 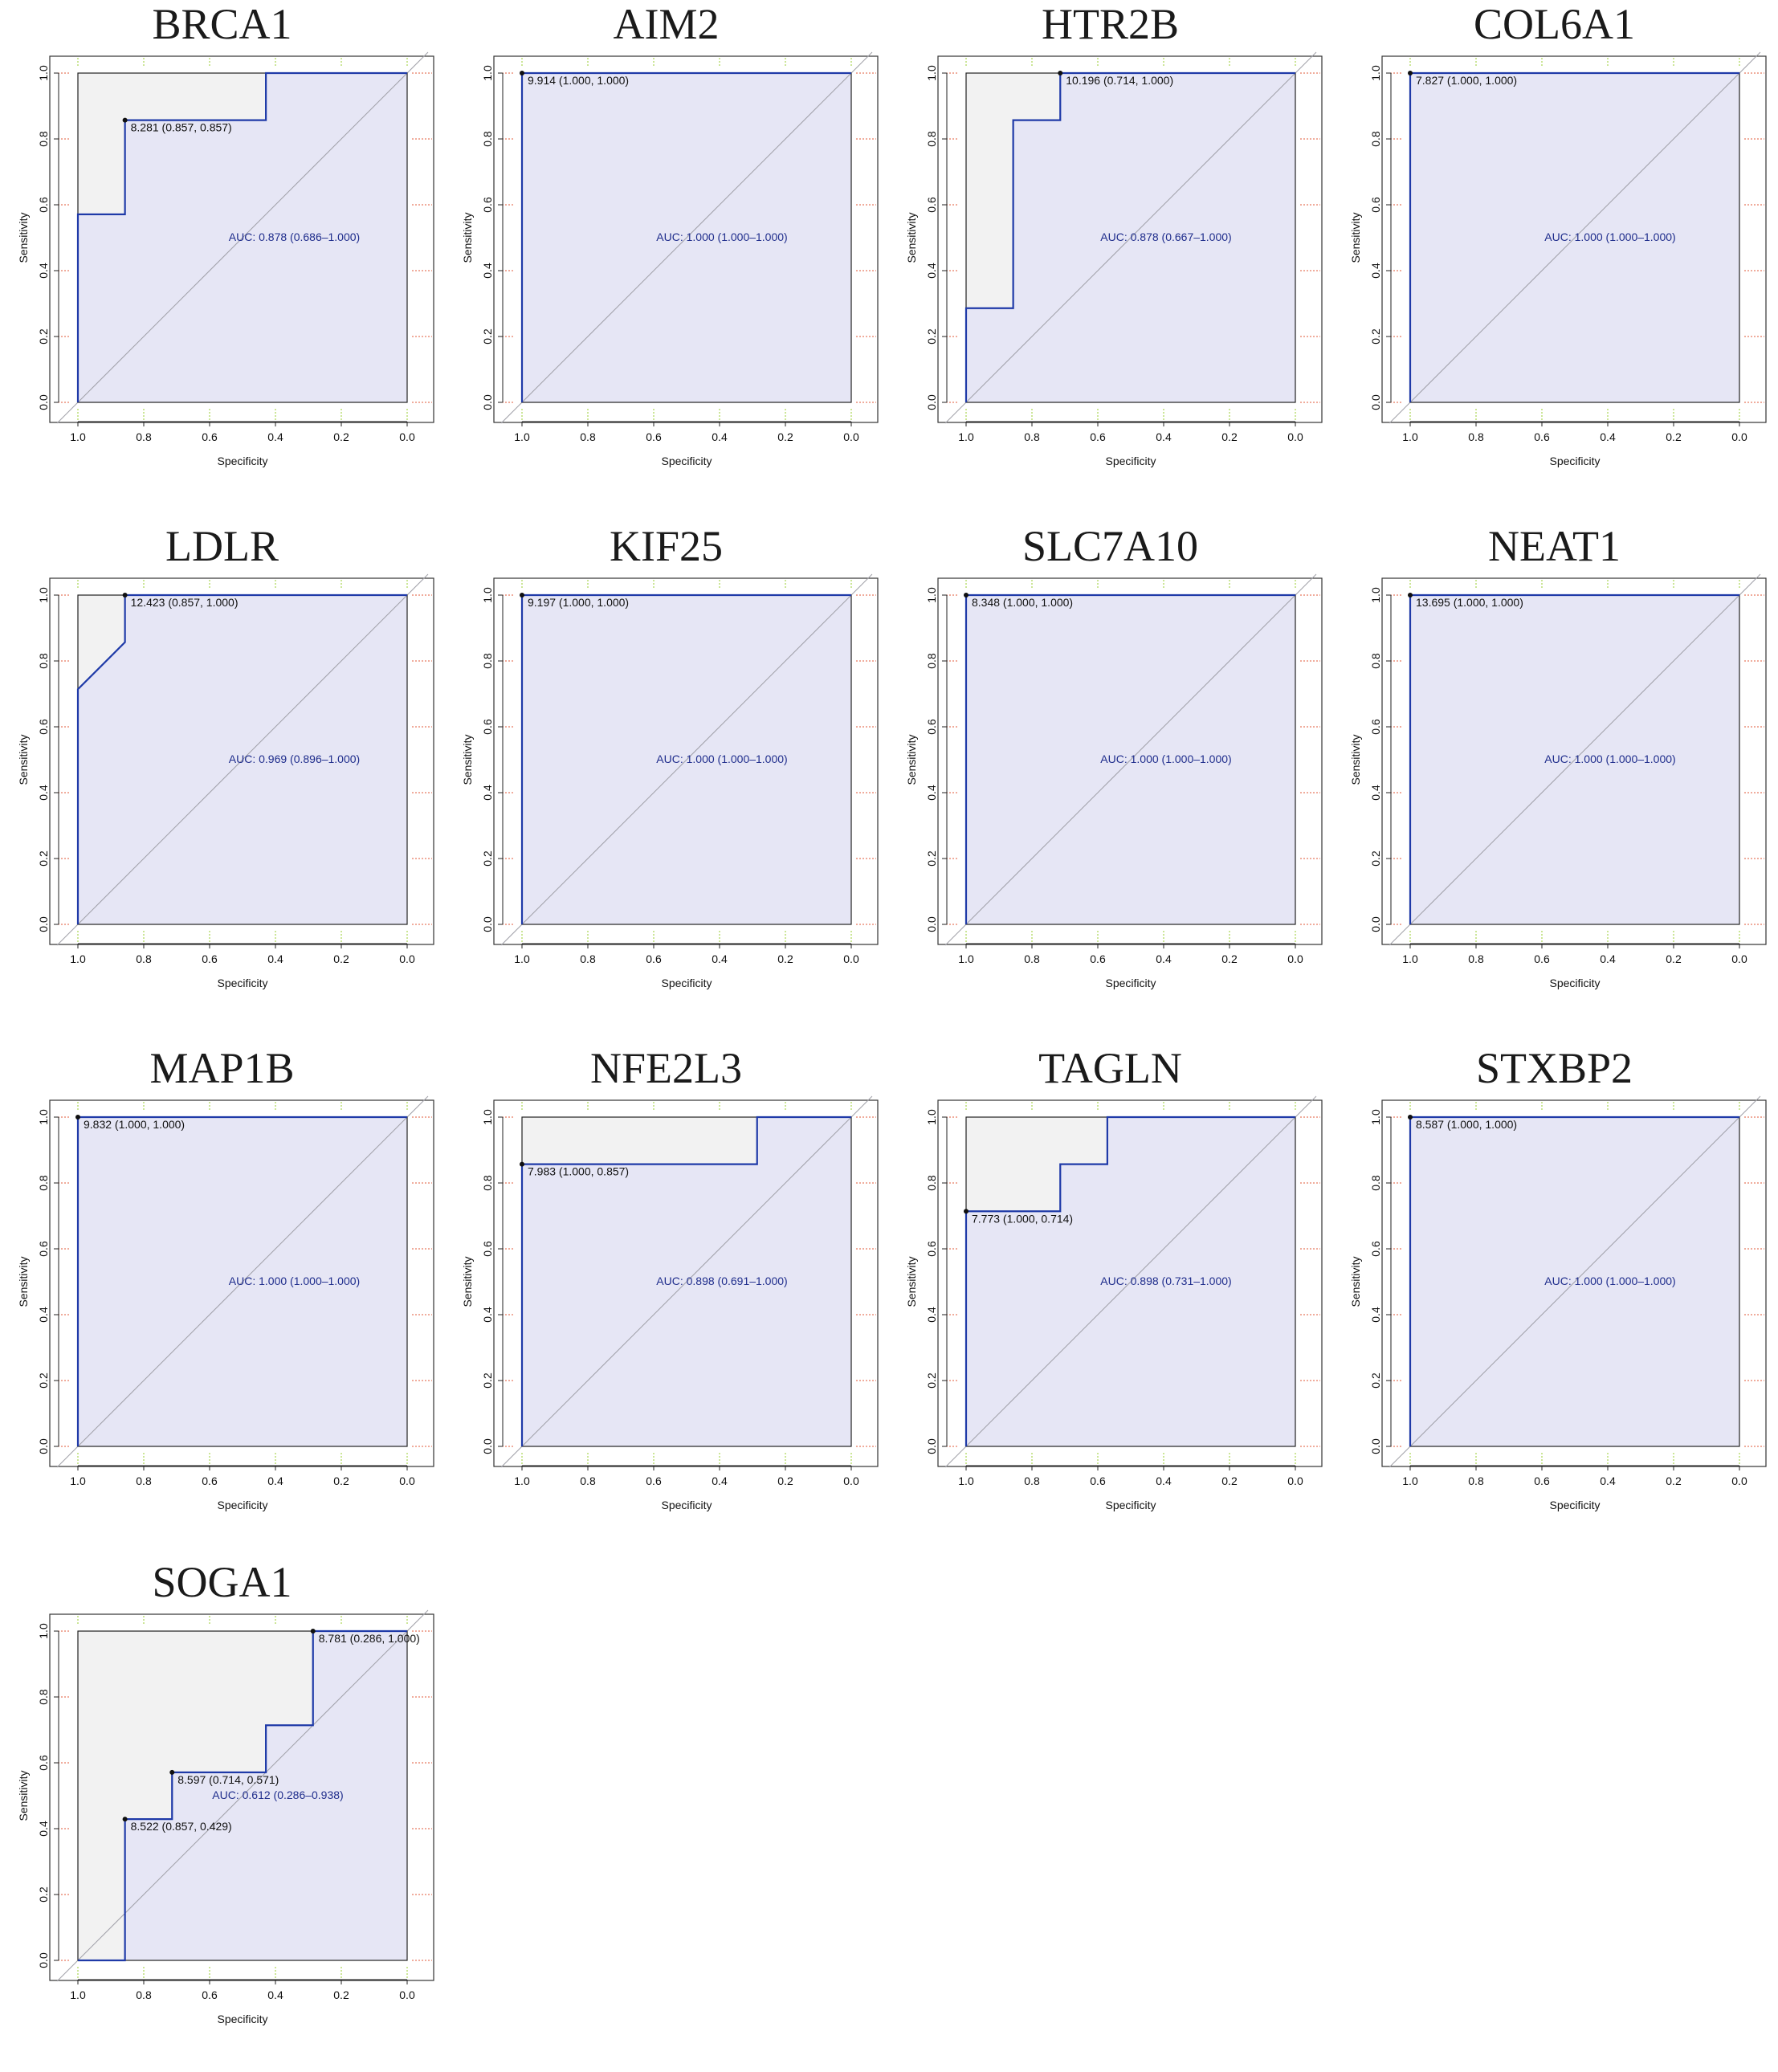 What do you see at coordinates (666, 24) in the screenshot?
I see `chart-title: AIM2` at bounding box center [666, 24].